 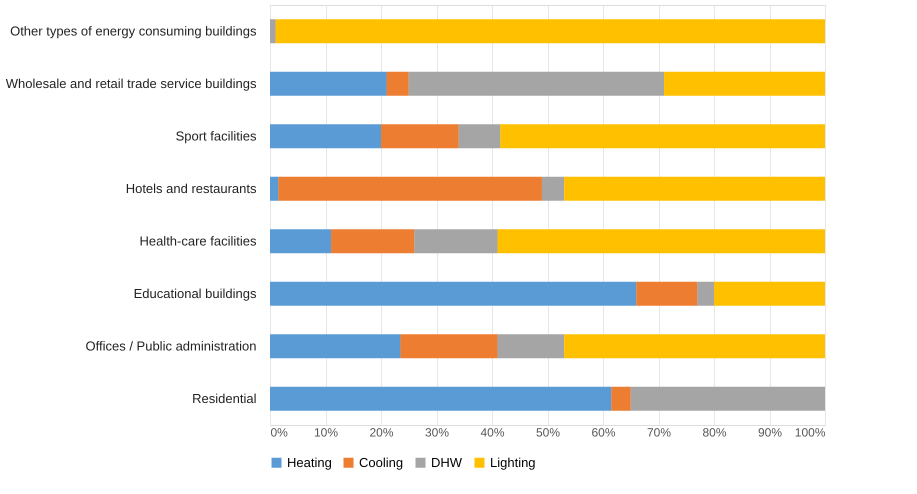 I want to click on legend-label: Lighting, so click(x=513, y=462).